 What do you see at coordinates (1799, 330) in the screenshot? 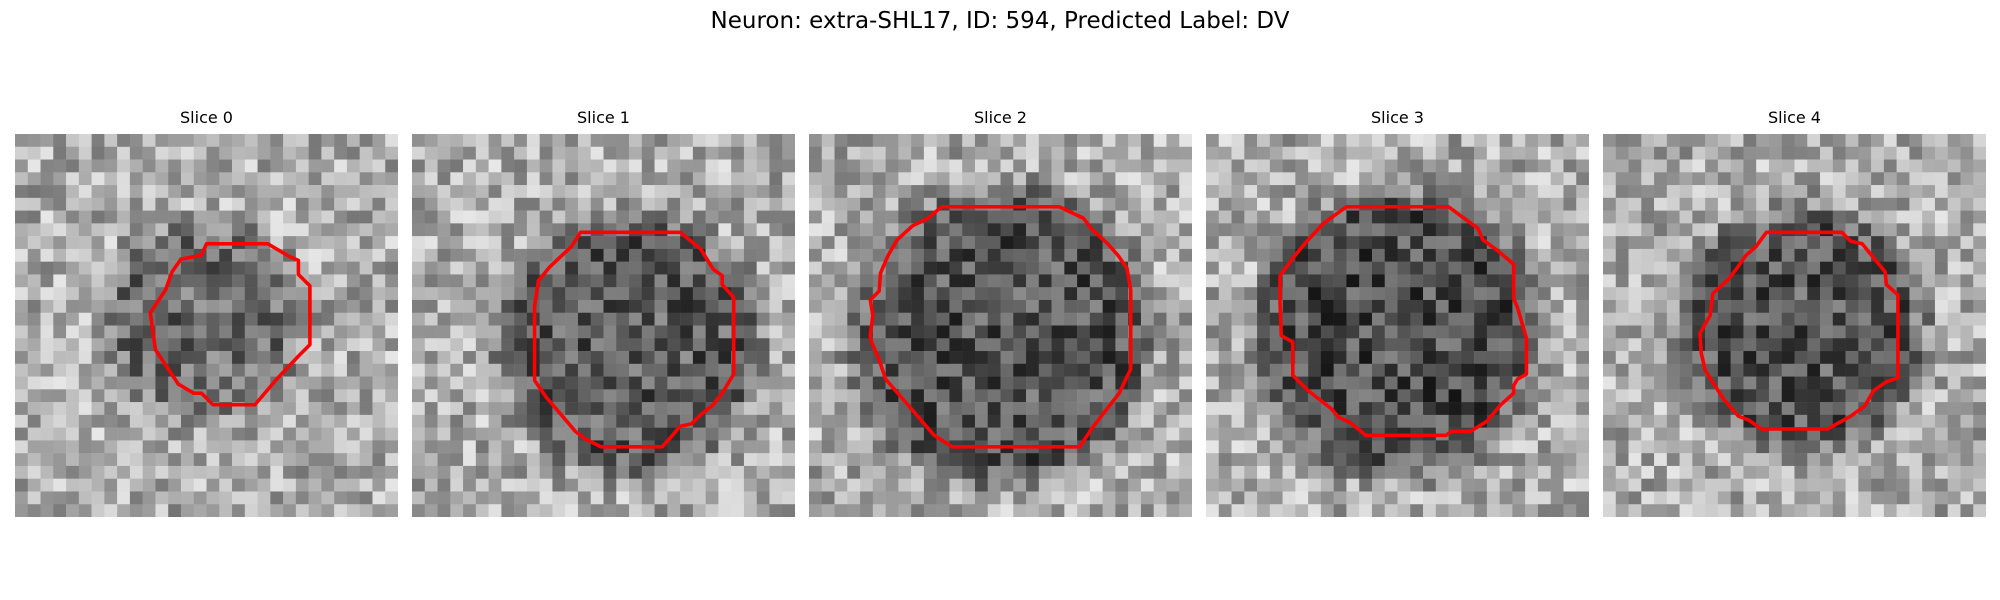
I see `slice-4-contour` at bounding box center [1799, 330].